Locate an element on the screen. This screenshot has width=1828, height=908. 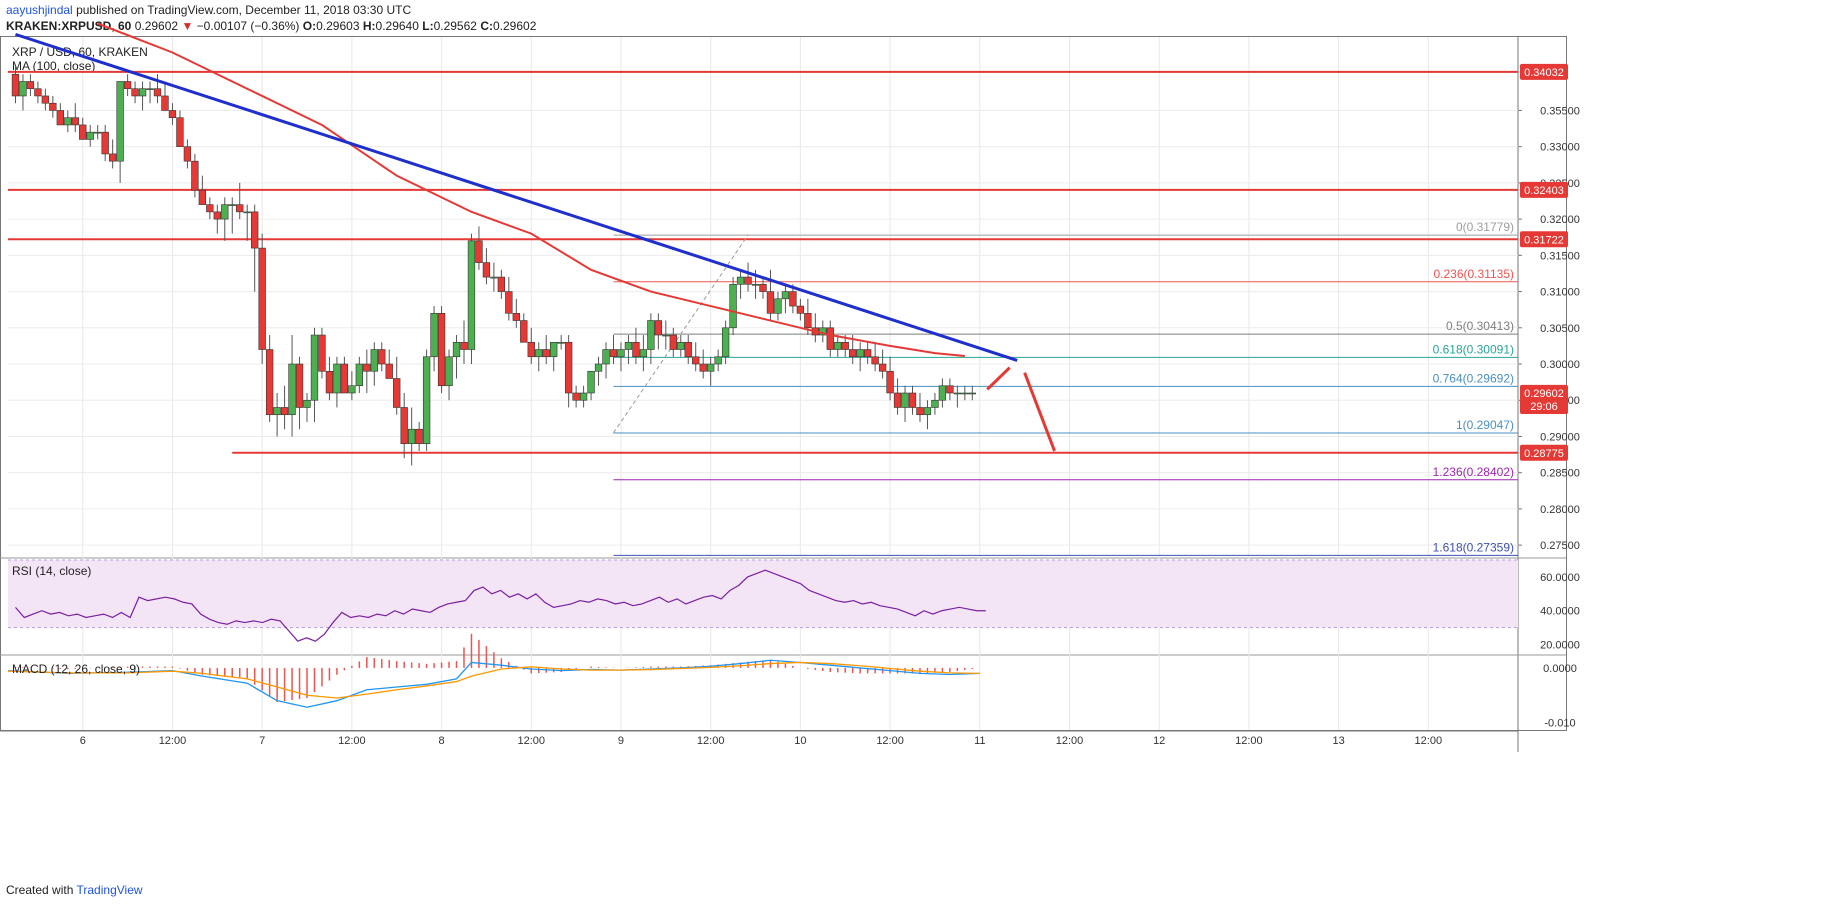
x-tick-label: 8 is located at coordinates (442, 741).